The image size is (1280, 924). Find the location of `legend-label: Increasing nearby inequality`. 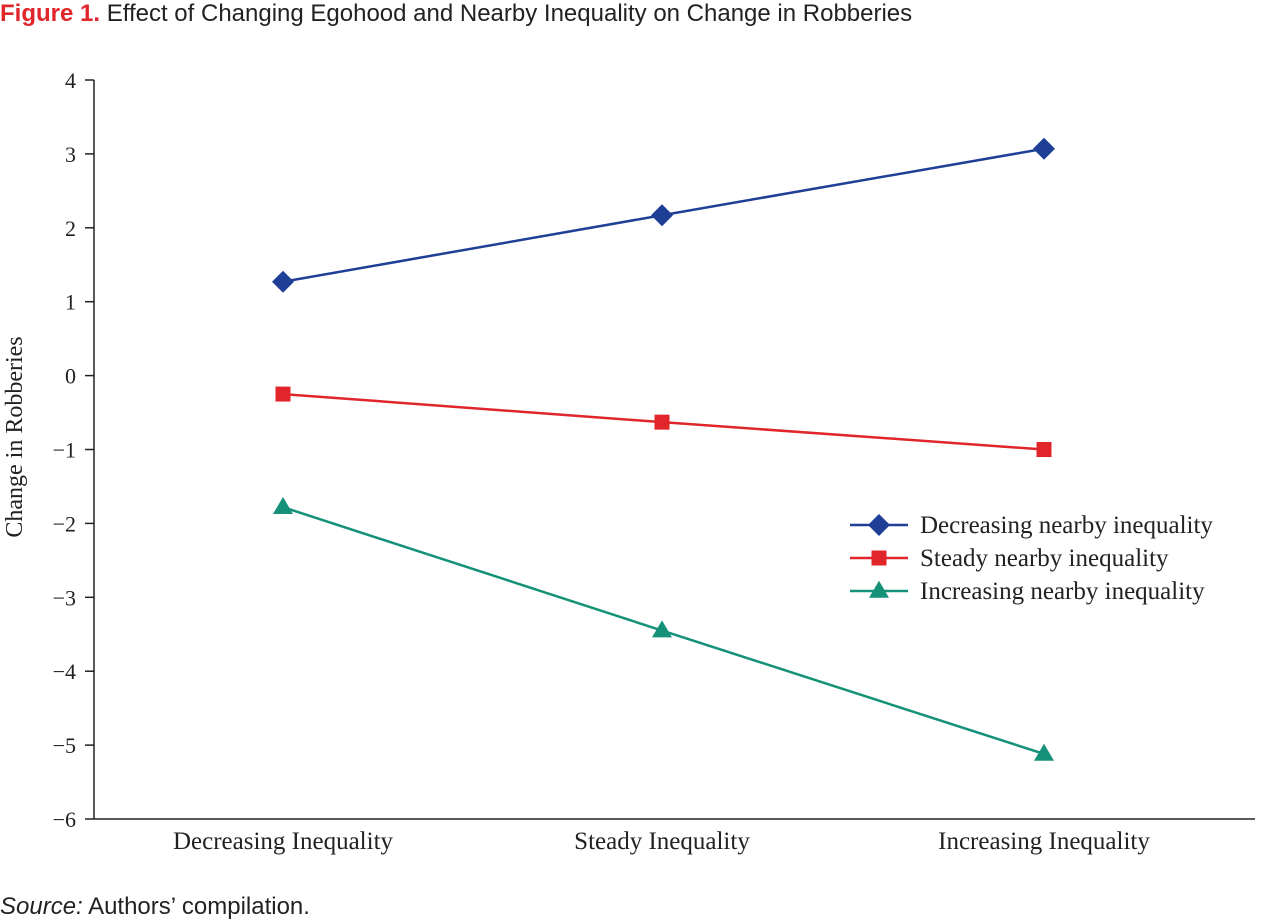

legend-label: Increasing nearby inequality is located at coordinates (1062, 591).